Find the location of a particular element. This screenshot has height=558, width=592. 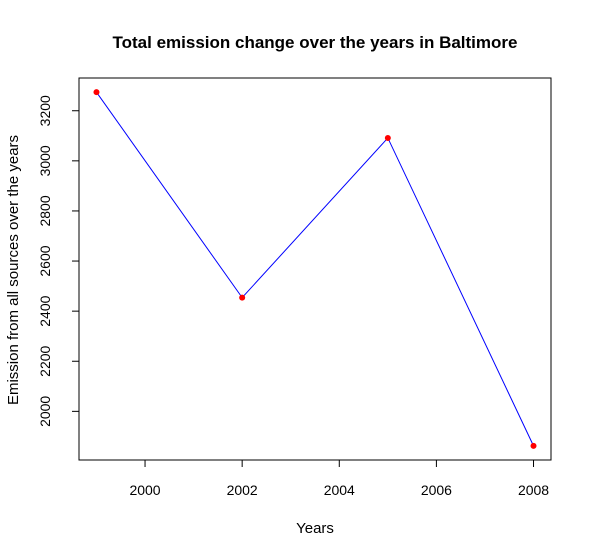

y-tick-label: 2000 is located at coordinates (45, 411).